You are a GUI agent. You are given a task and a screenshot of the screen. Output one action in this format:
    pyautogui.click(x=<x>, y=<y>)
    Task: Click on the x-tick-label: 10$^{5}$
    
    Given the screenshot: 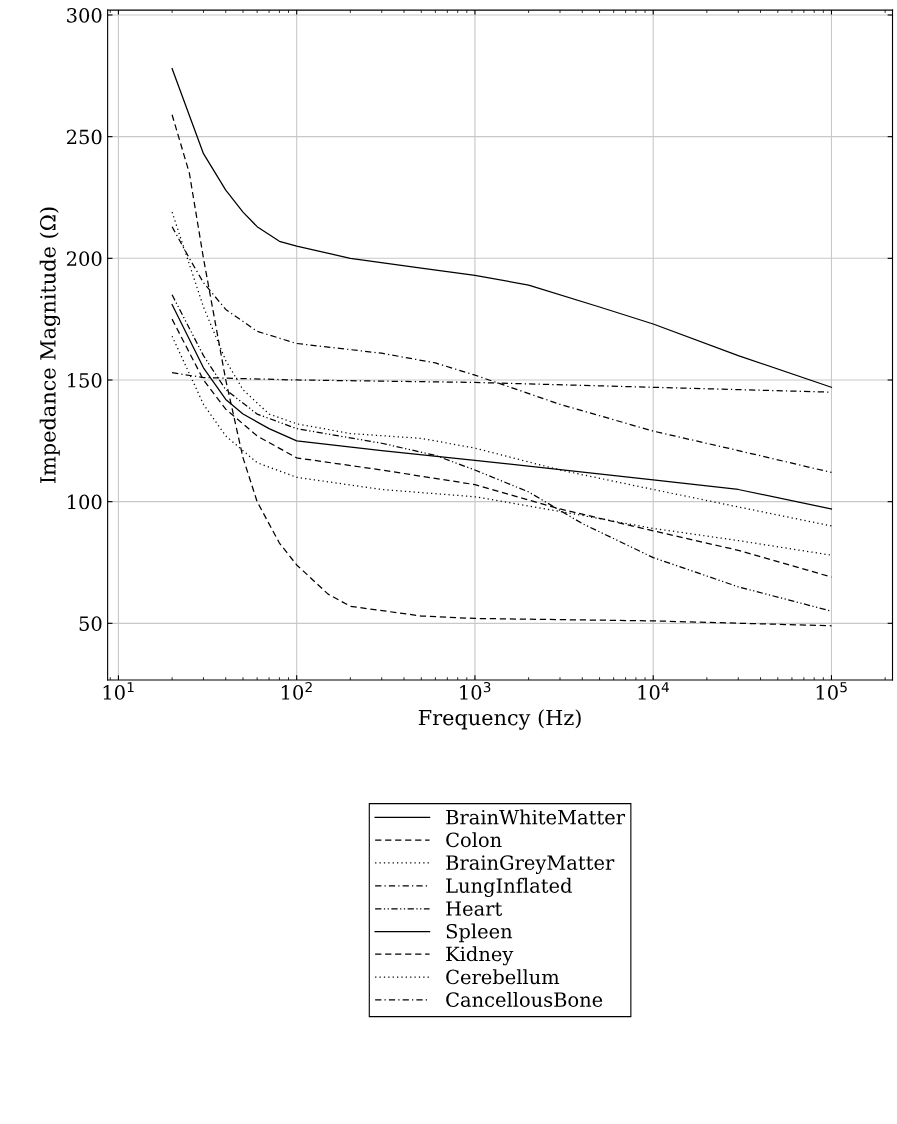 What is the action you would take?
    pyautogui.click(x=831, y=691)
    